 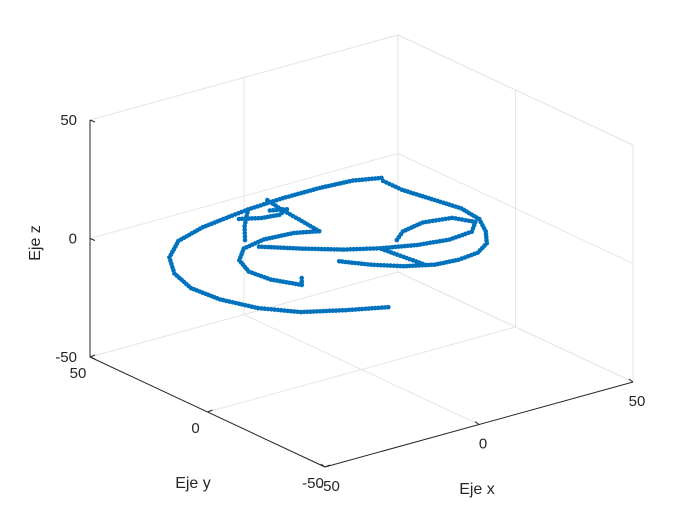 What do you see at coordinates (73, 239) in the screenshot?
I see `z-tick-label: 0` at bounding box center [73, 239].